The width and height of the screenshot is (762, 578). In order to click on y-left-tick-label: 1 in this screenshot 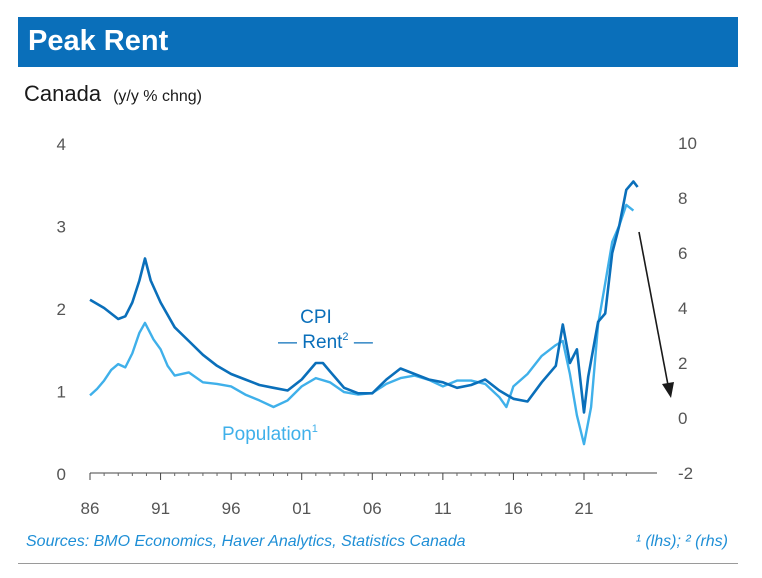, I will do `click(61, 392)`.